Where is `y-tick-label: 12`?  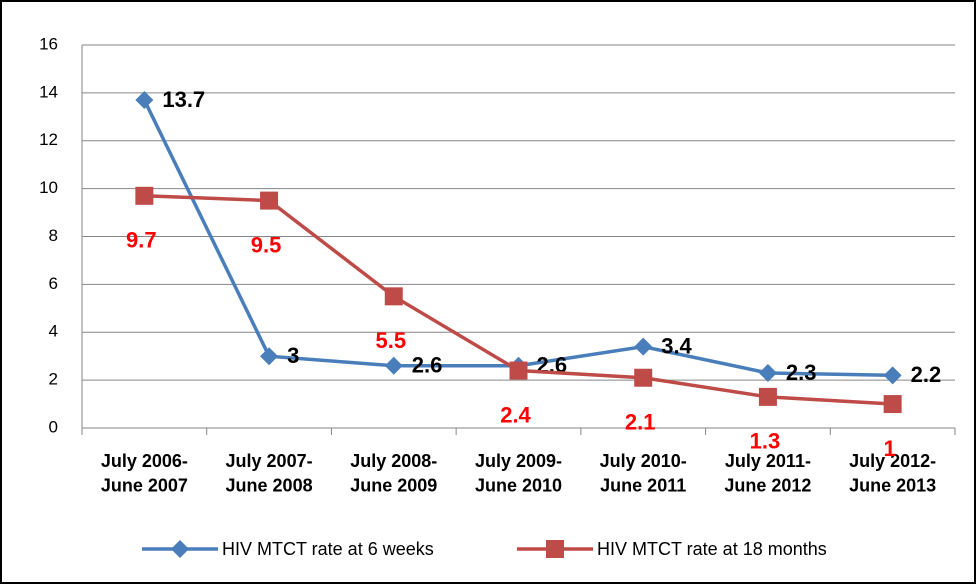 y-tick-label: 12 is located at coordinates (48, 139).